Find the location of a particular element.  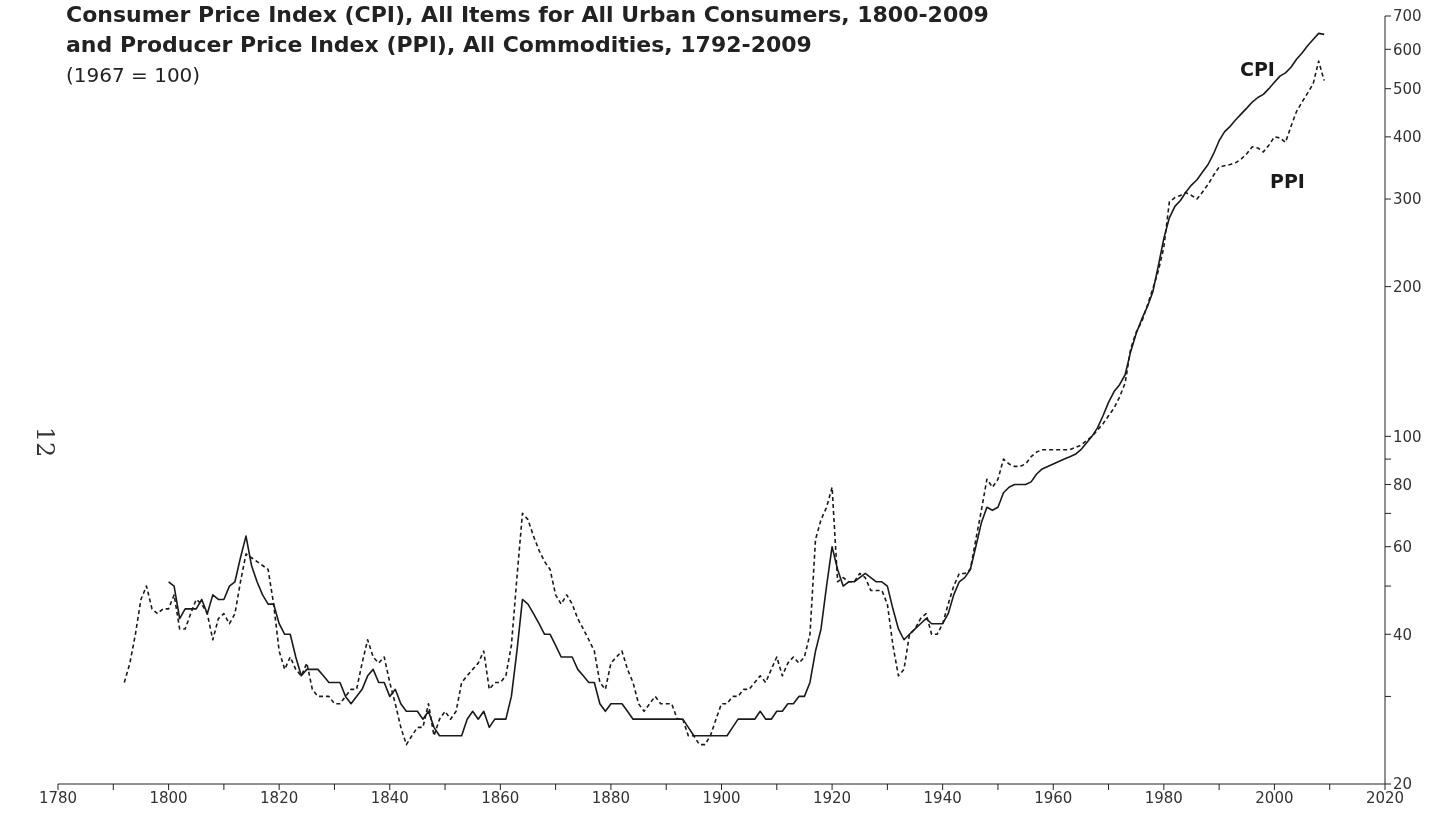

y-tick-label: 700 is located at coordinates (1407, 16).